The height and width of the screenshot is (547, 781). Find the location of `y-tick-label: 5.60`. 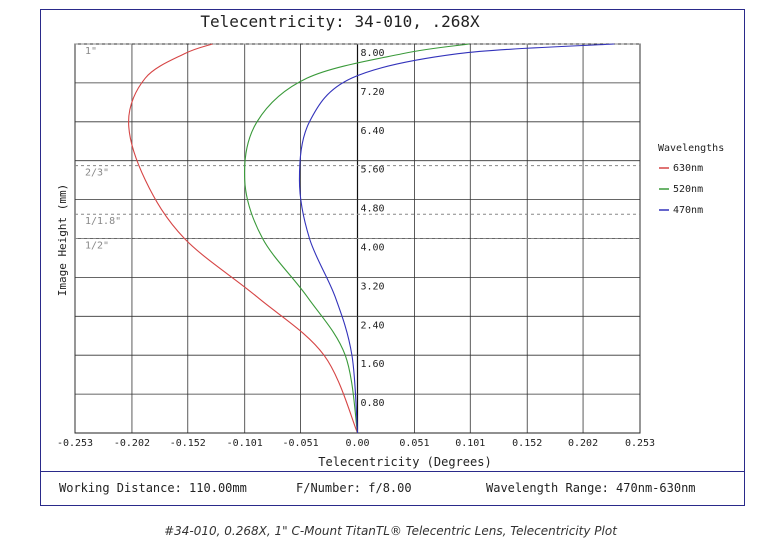

y-tick-label: 5.60 is located at coordinates (373, 170).